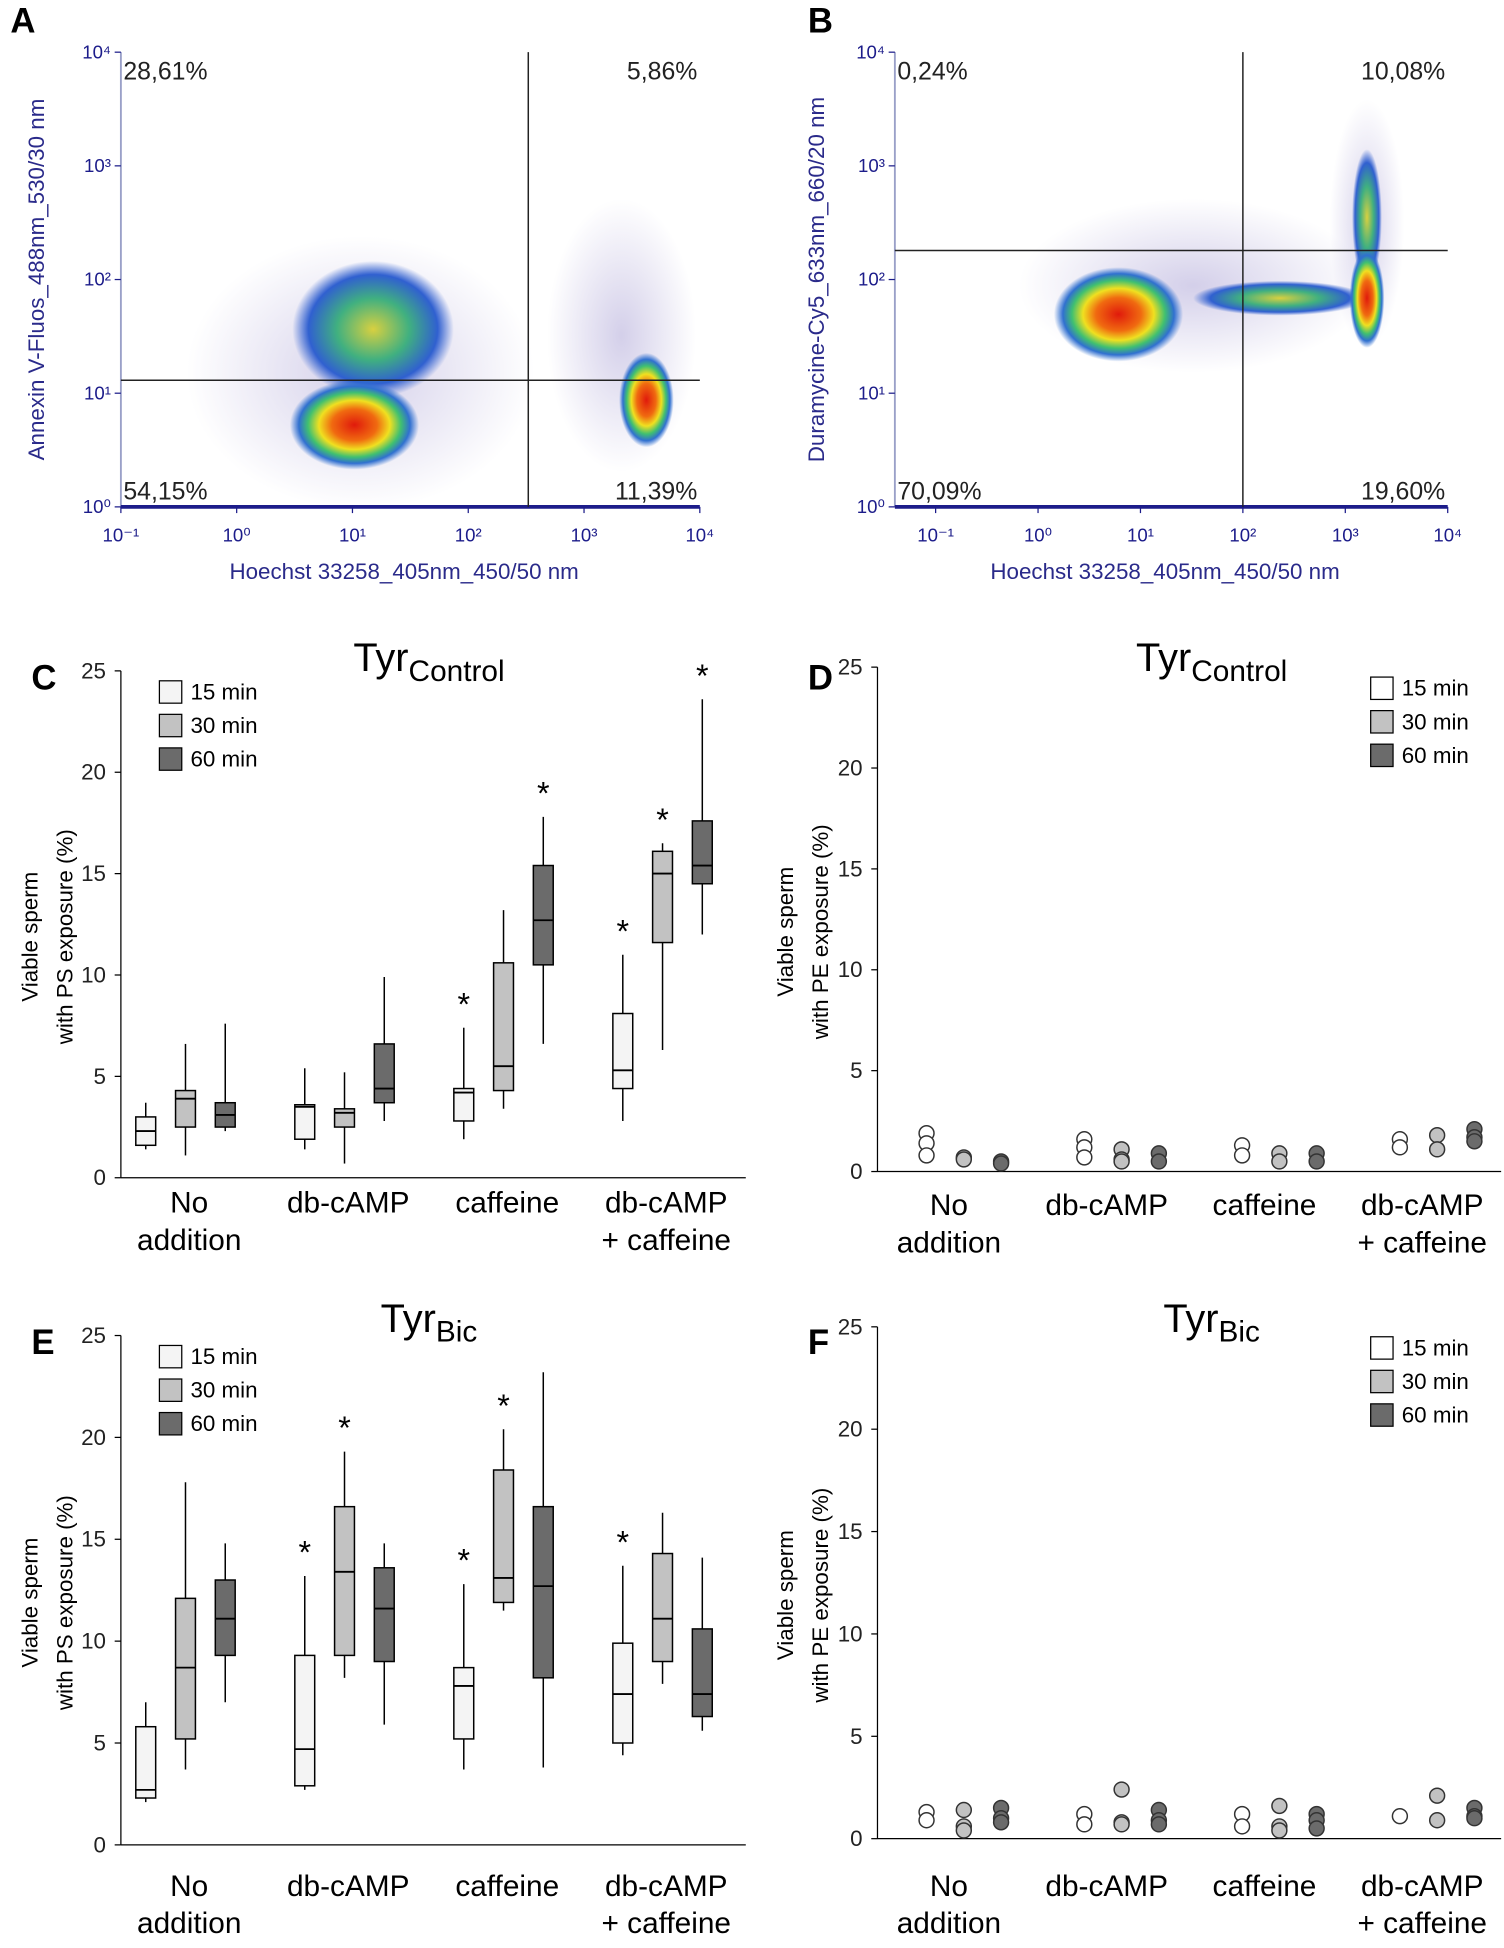 Image resolution: width=1504 pixels, height=1948 pixels. Describe the element at coordinates (93, 974) in the screenshot. I see `y-tick-label: 10` at that location.